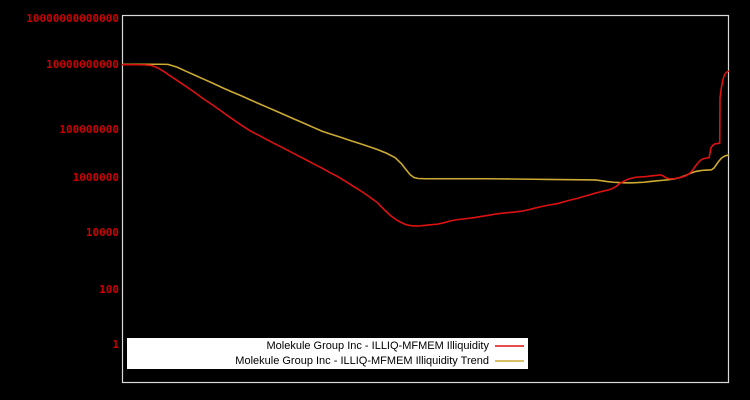 Image resolution: width=750 pixels, height=400 pixels. Describe the element at coordinates (96, 177) in the screenshot. I see `y-tick-label-3: 1000000` at that location.